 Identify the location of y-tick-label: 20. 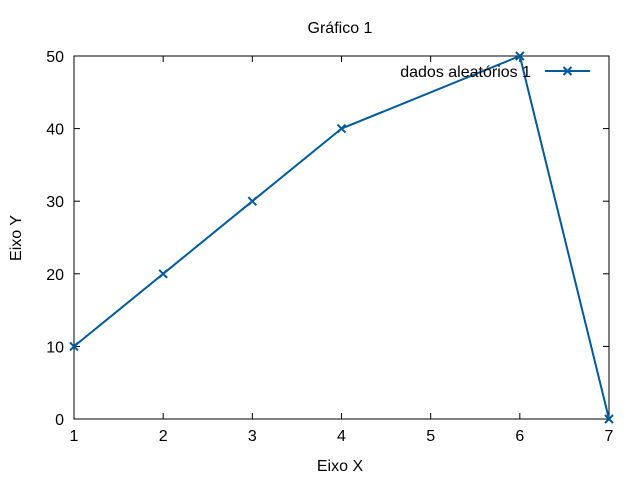
(55, 275).